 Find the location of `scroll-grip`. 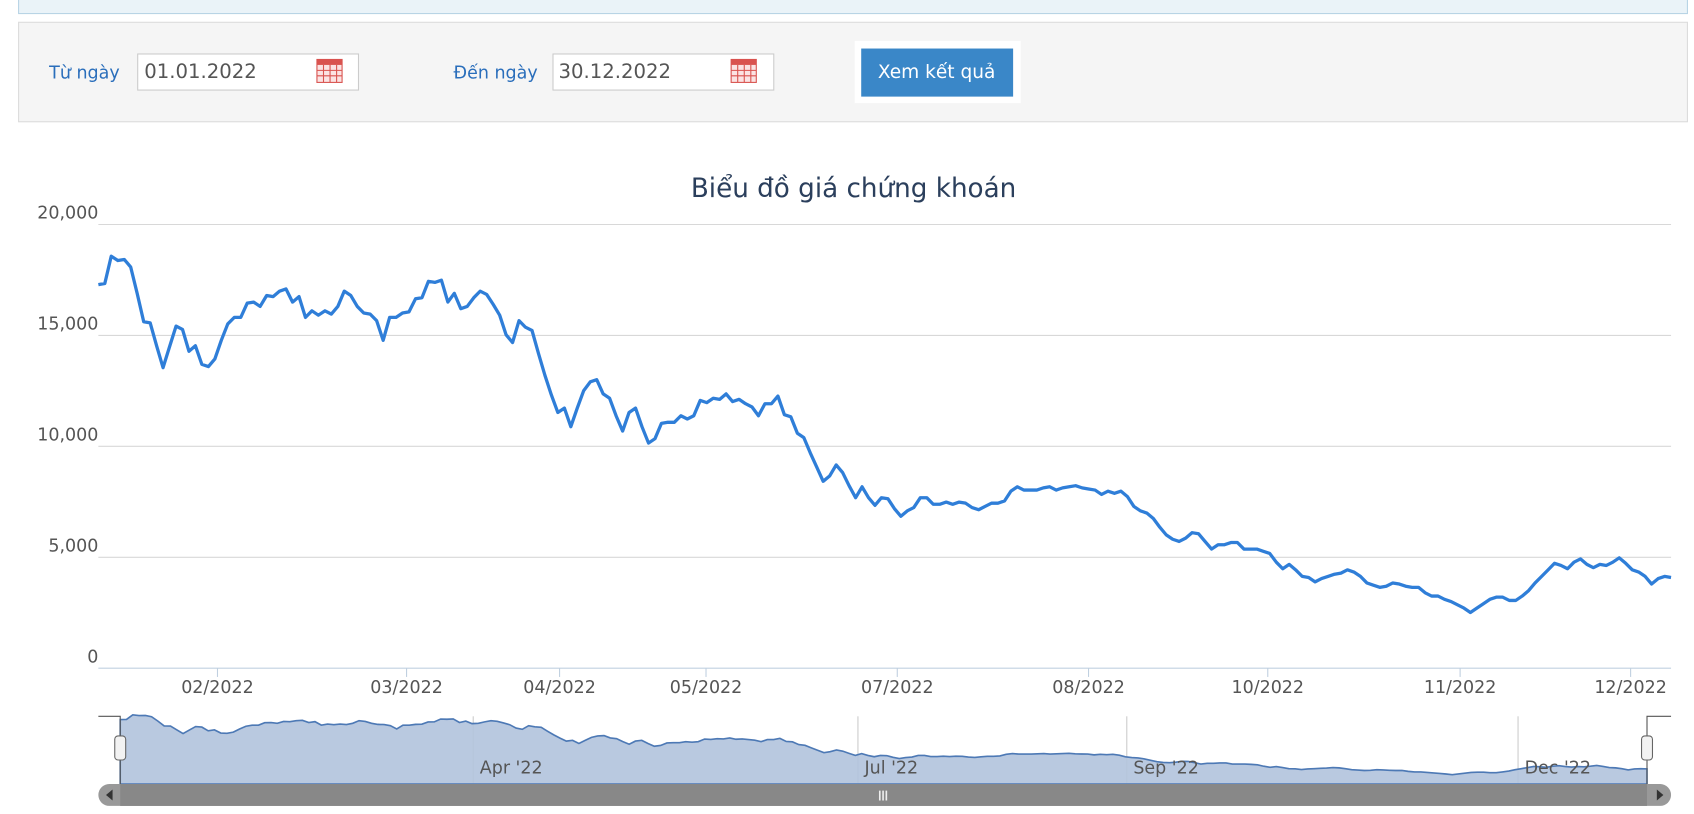

scroll-grip is located at coordinates (883, 795).